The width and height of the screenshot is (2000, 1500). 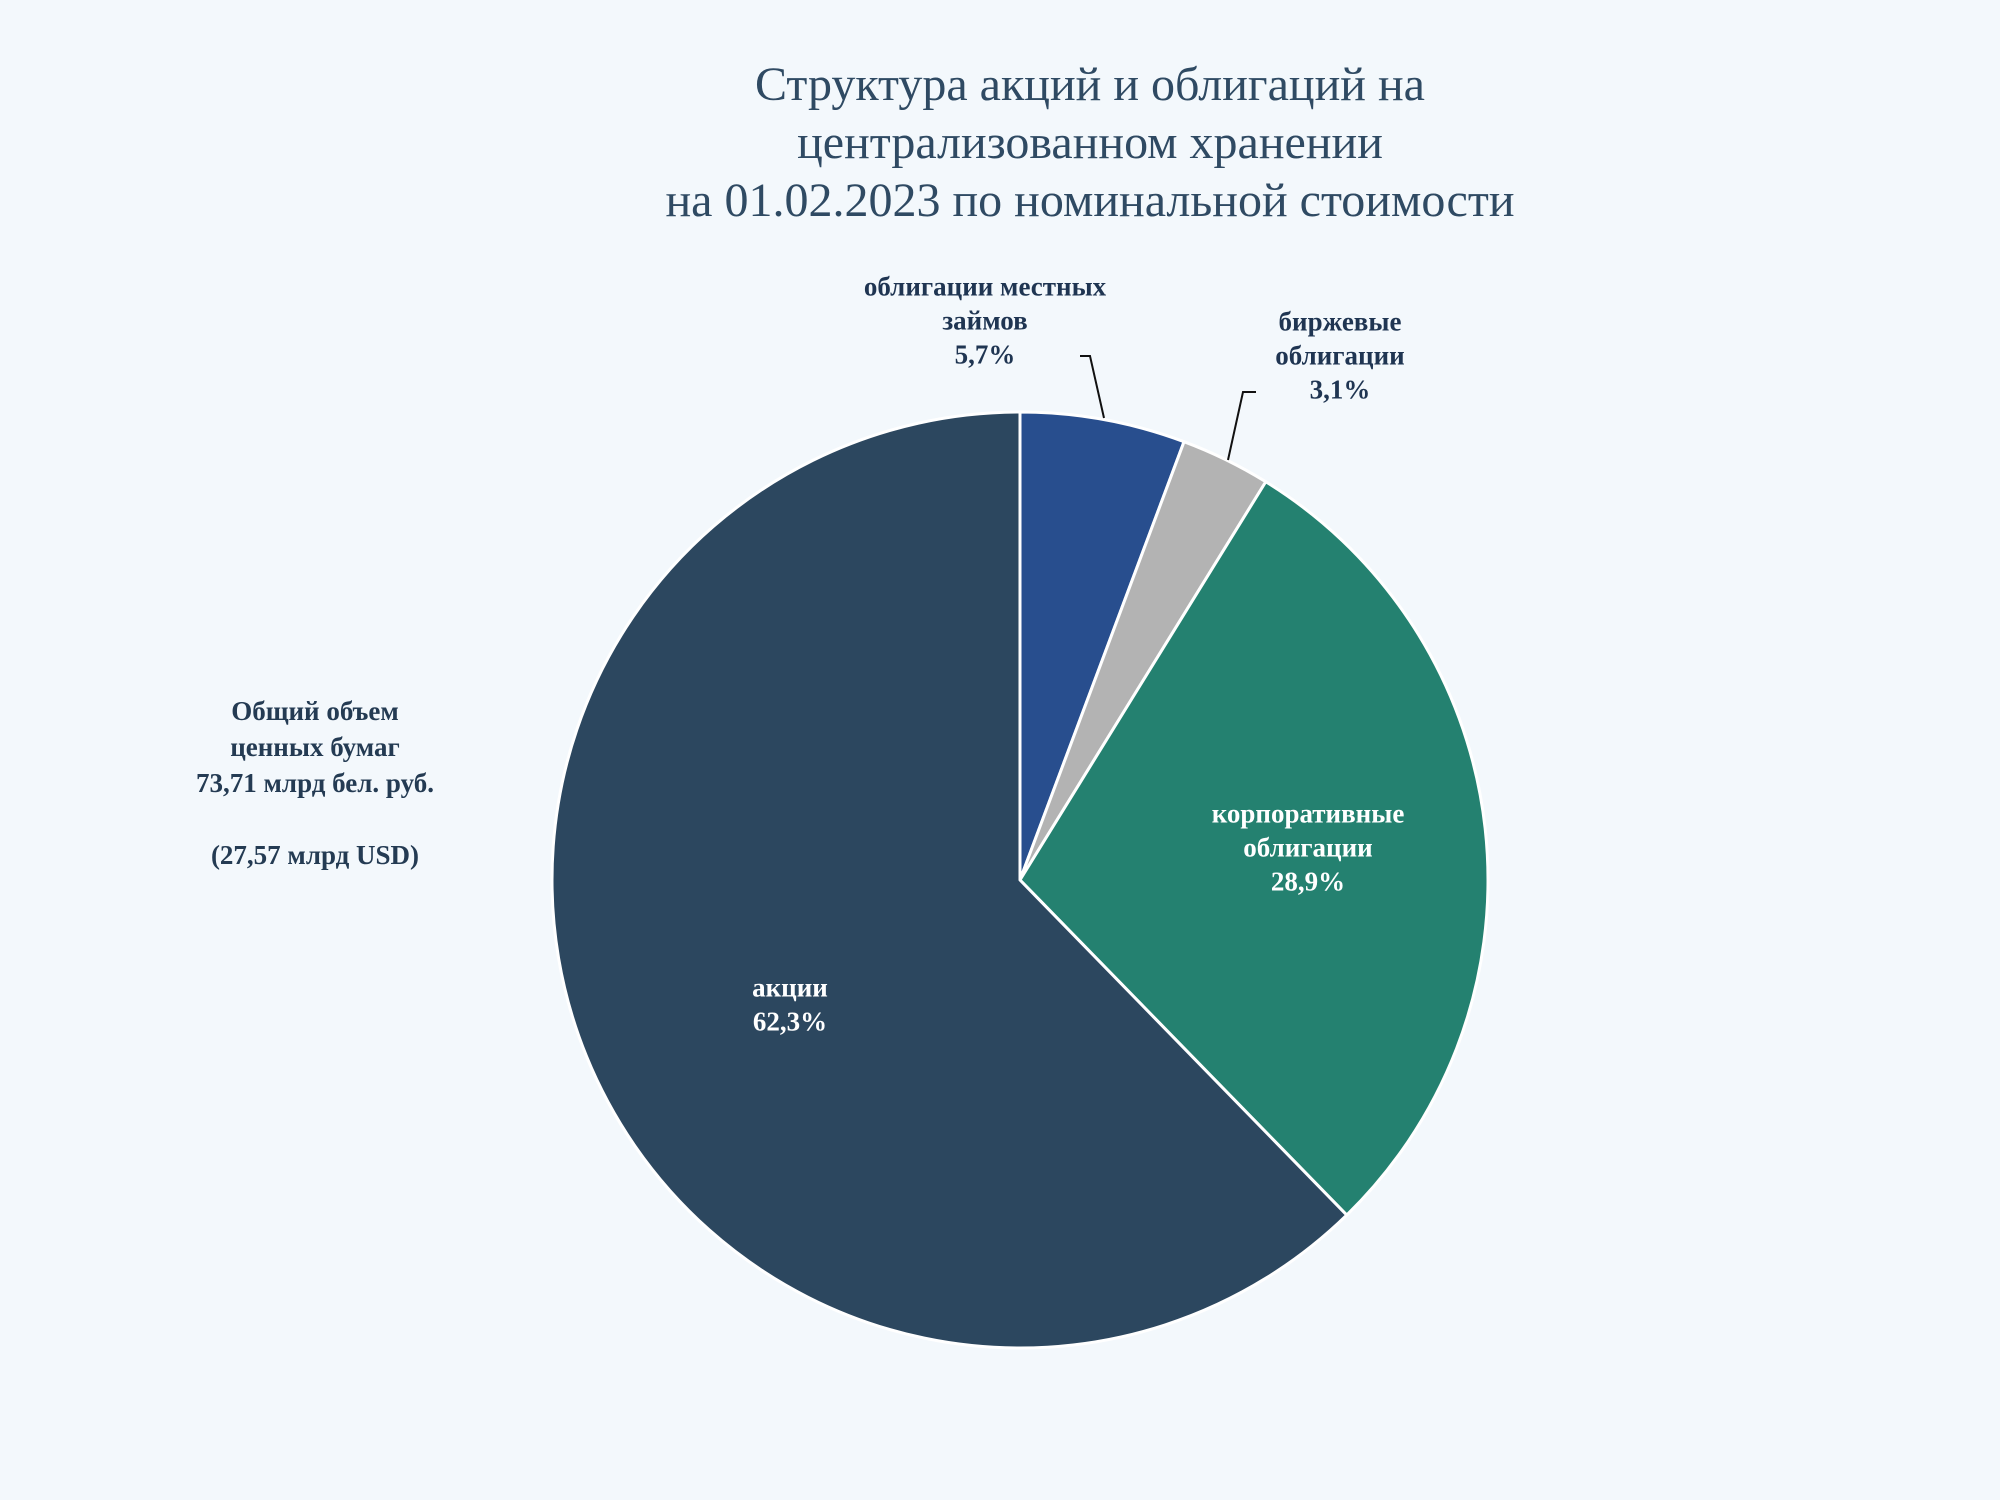 What do you see at coordinates (790, 1004) in the screenshot?
I see `slice-label-shares: акции 62,3%` at bounding box center [790, 1004].